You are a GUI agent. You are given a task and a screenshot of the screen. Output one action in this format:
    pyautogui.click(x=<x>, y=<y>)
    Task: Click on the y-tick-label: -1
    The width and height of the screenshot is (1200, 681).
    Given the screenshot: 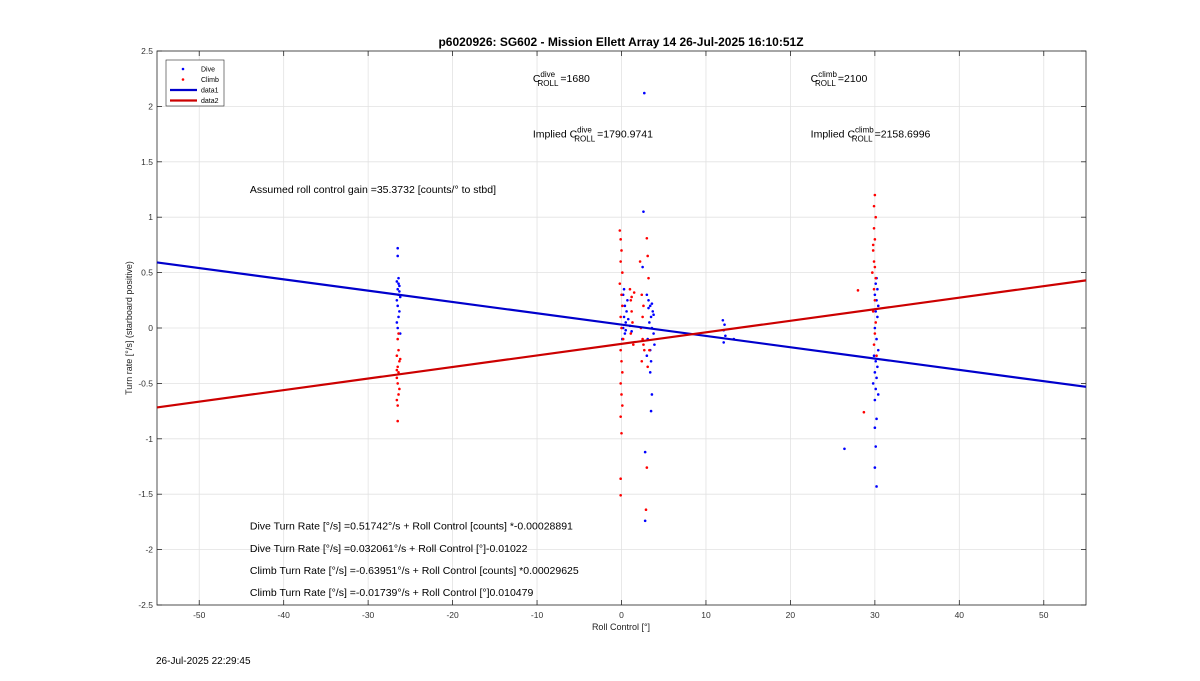 What is the action you would take?
    pyautogui.click(x=149, y=439)
    